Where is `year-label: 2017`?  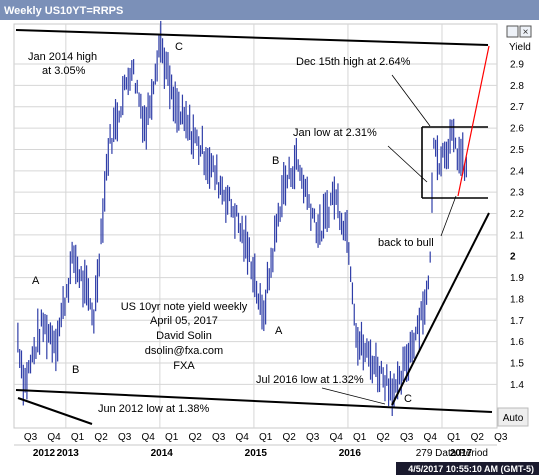
year-label: 2017 is located at coordinates (461, 453).